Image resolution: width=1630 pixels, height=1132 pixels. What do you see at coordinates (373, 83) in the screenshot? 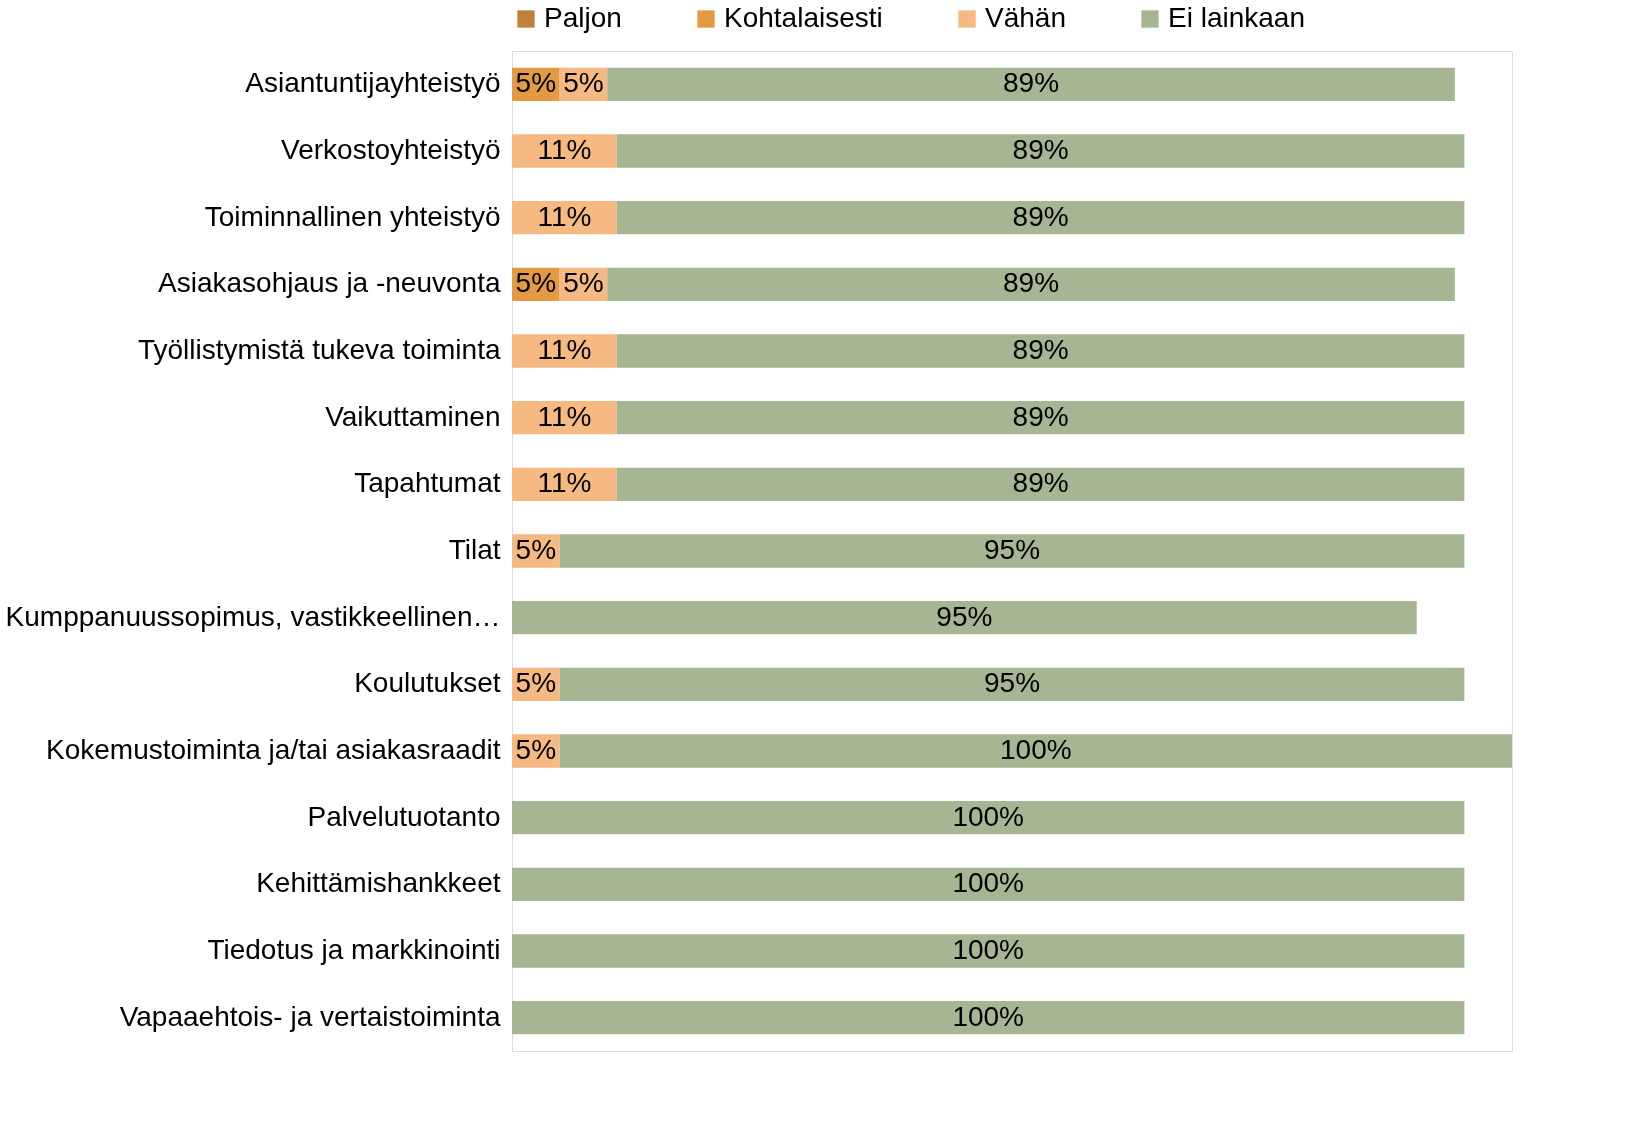
I see `y-tick-label: Asiantuntijayhteistyö` at bounding box center [373, 83].